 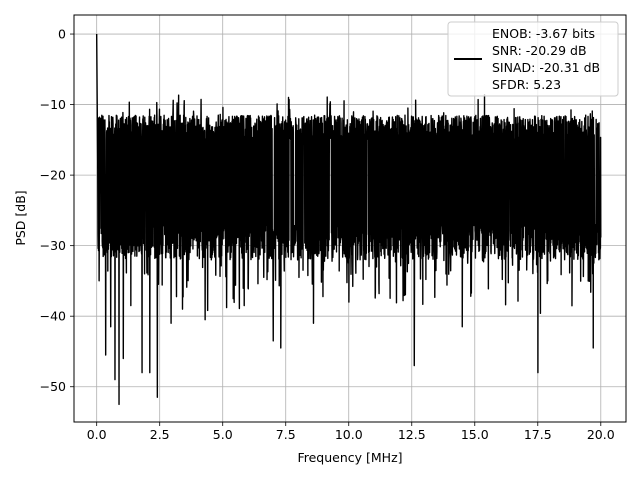 I want to click on x-tick-label: 0.0, so click(x=97, y=434).